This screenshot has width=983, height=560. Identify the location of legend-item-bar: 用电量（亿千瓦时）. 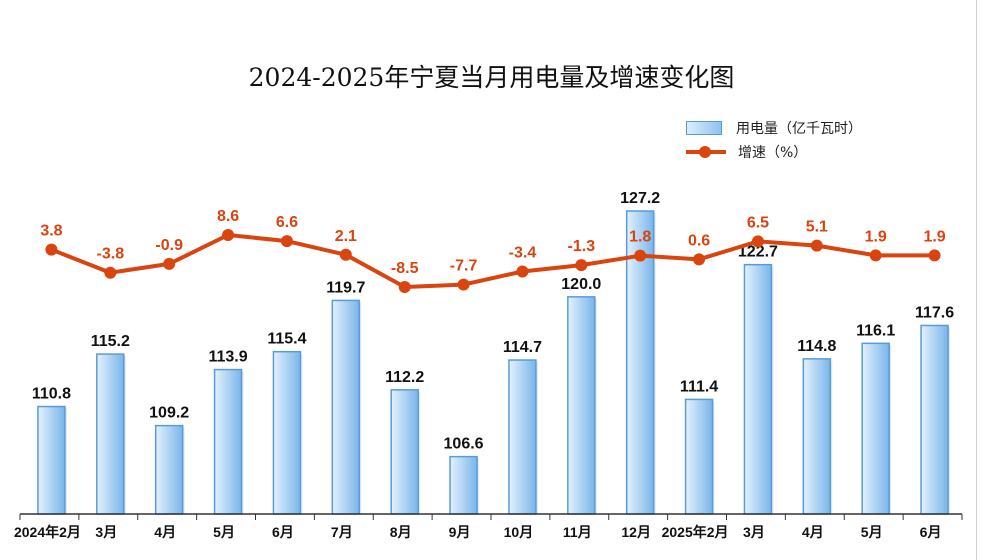
(774, 128).